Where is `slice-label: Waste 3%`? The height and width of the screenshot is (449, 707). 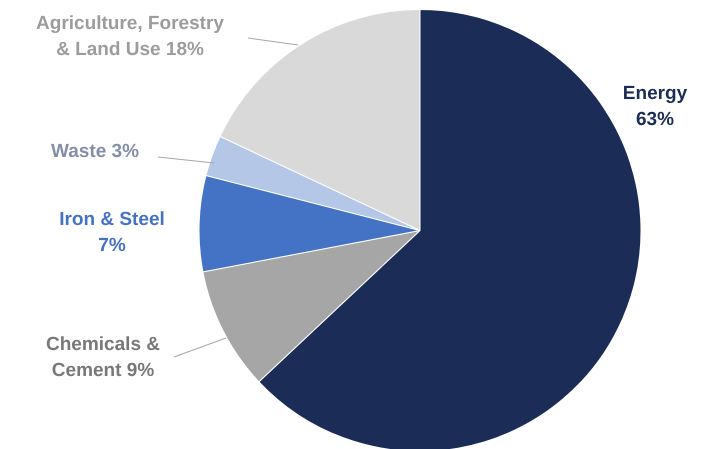
slice-label: Waste 3% is located at coordinates (95, 151).